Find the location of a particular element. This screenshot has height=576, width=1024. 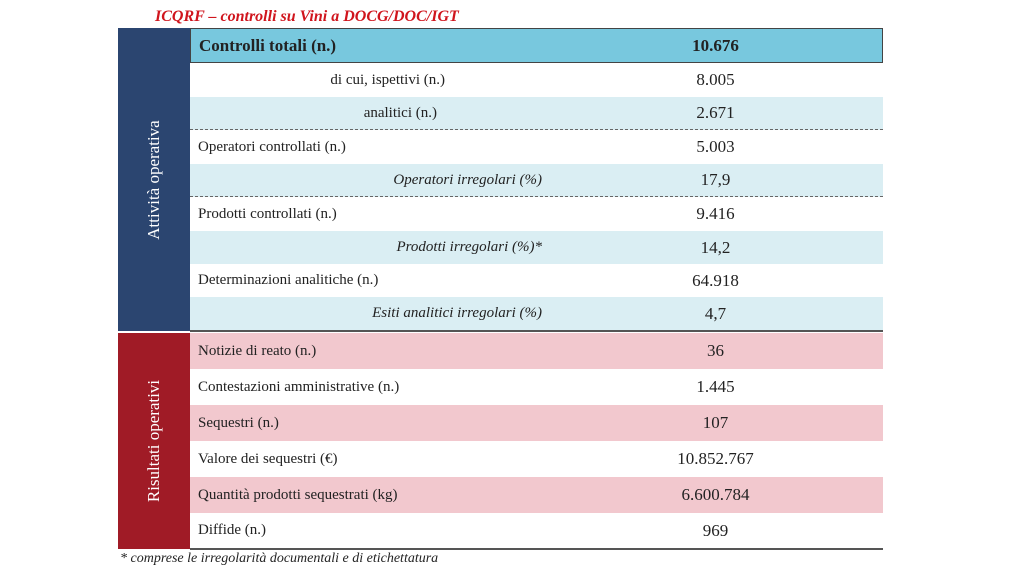

row: Esiti analitici irregolari (%) 4,7 is located at coordinates (536, 313).